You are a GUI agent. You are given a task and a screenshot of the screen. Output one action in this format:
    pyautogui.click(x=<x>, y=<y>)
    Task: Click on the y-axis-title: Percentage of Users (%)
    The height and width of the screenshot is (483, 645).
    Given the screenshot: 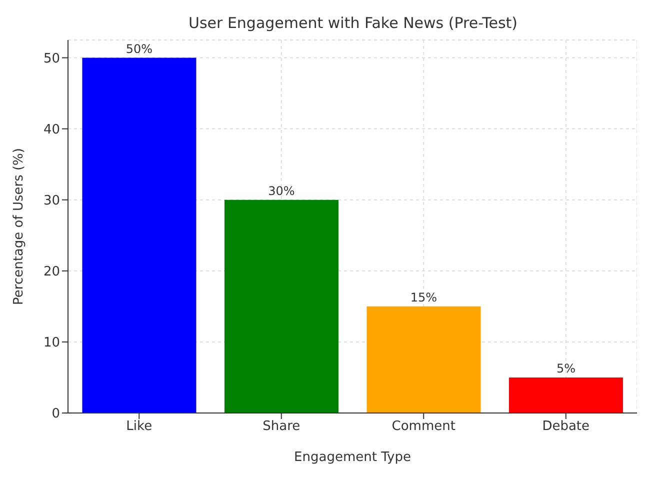 What is the action you would take?
    pyautogui.click(x=19, y=226)
    